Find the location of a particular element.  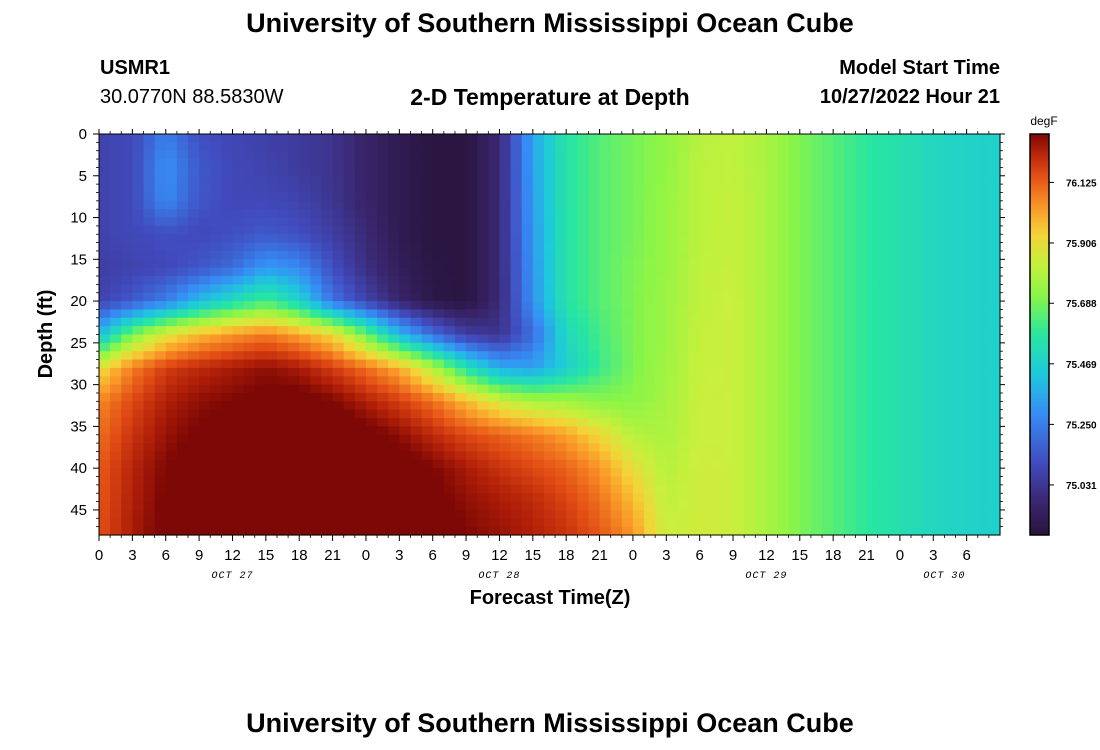

x-tick-label: 12 is located at coordinates (766, 555).